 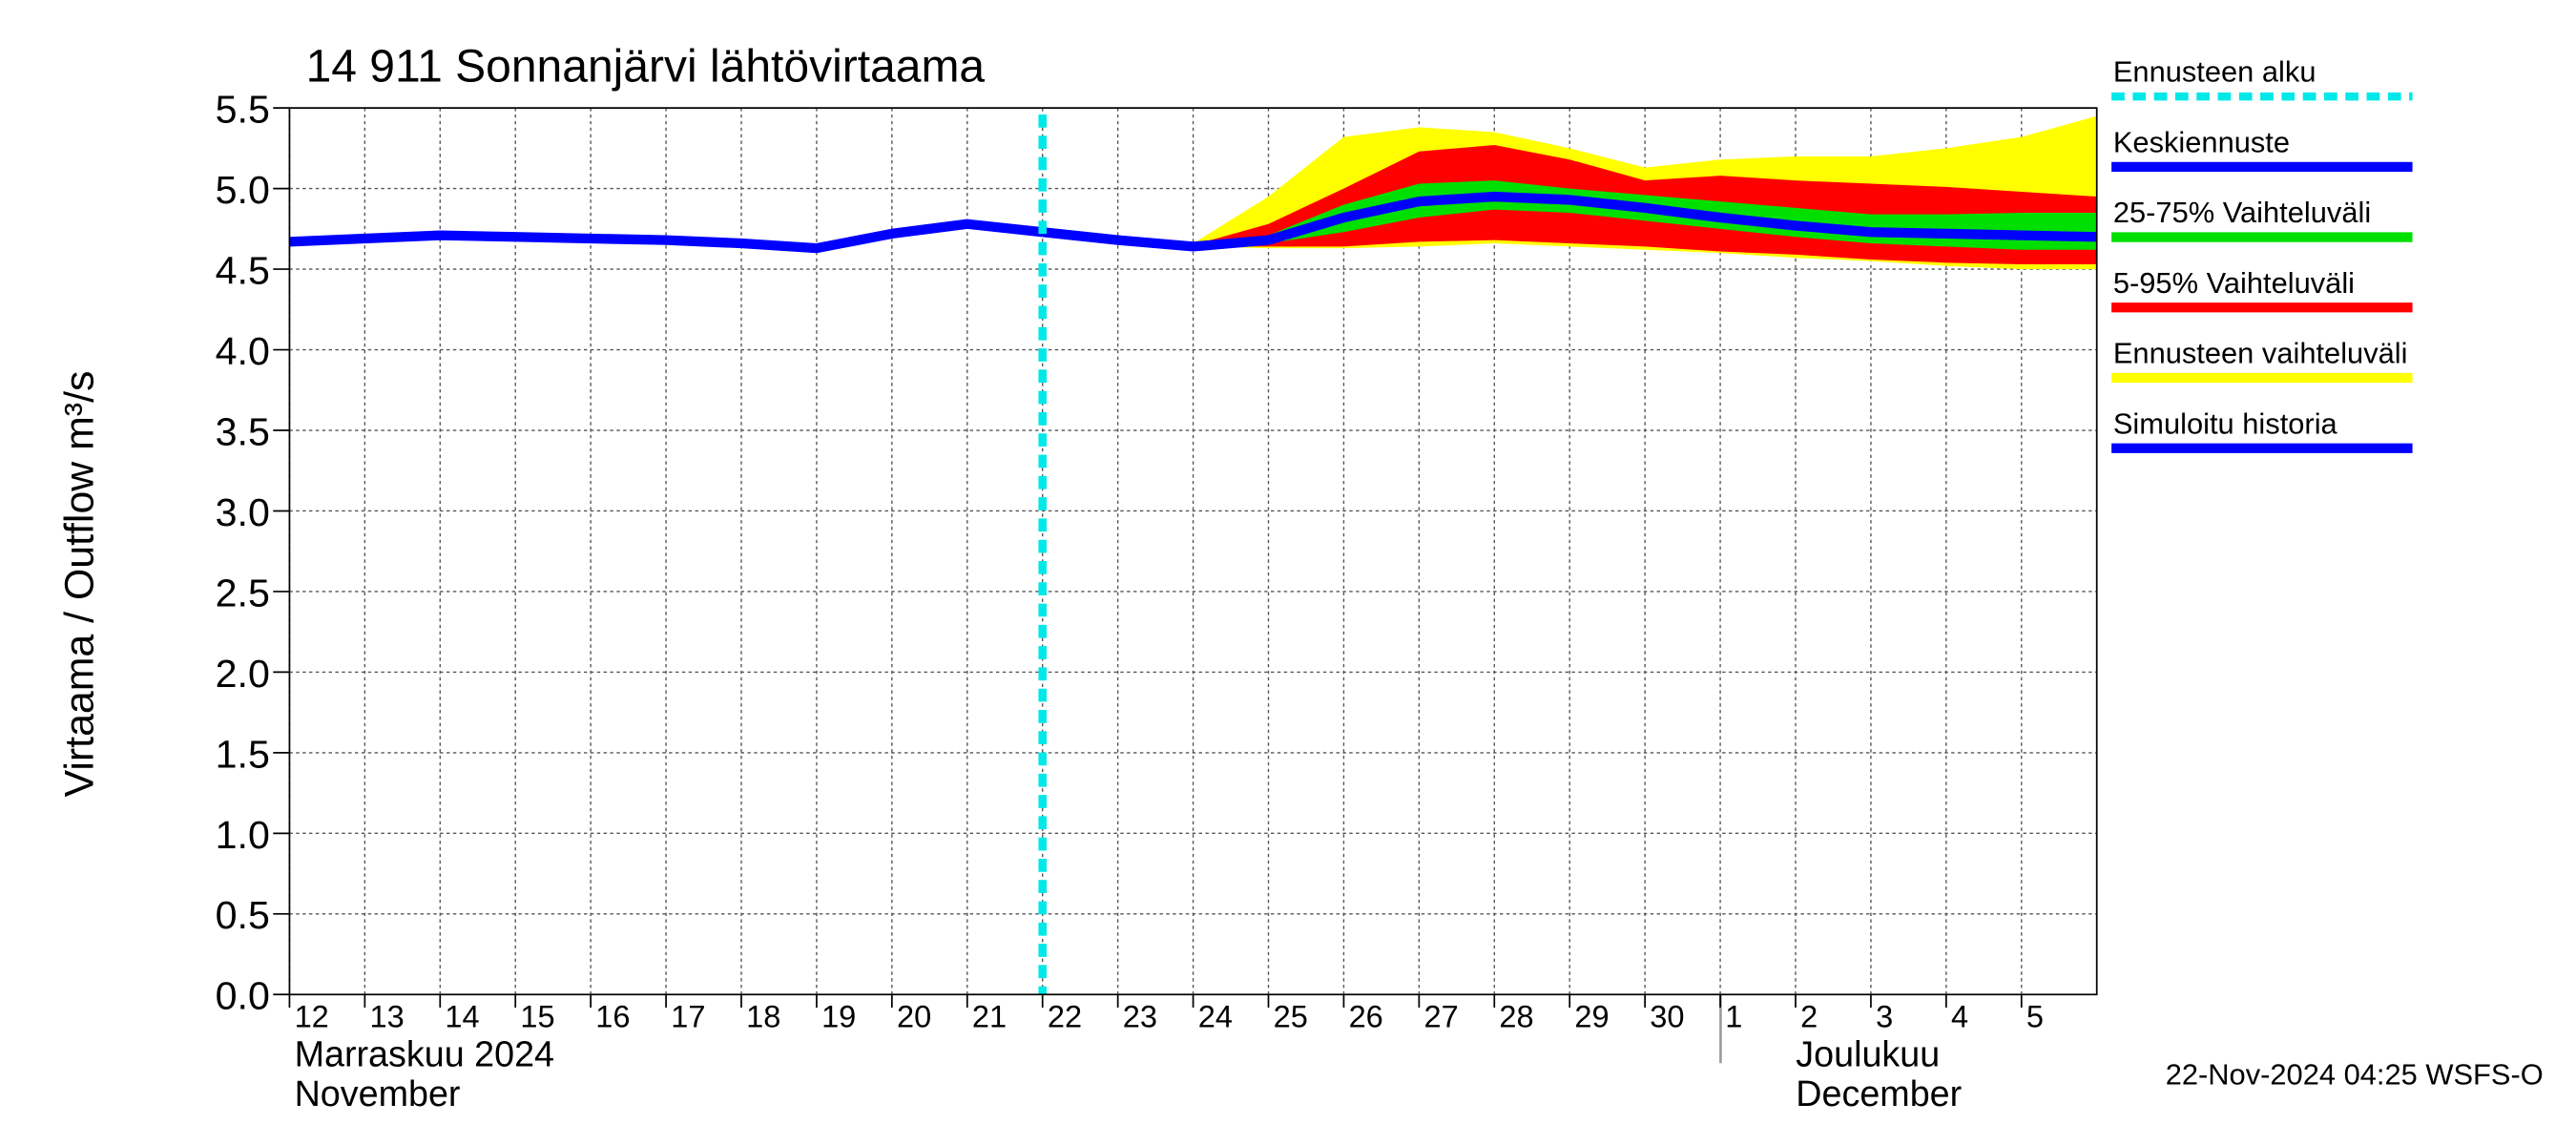 I want to click on x-tick-label: 27, so click(x=1441, y=1017).